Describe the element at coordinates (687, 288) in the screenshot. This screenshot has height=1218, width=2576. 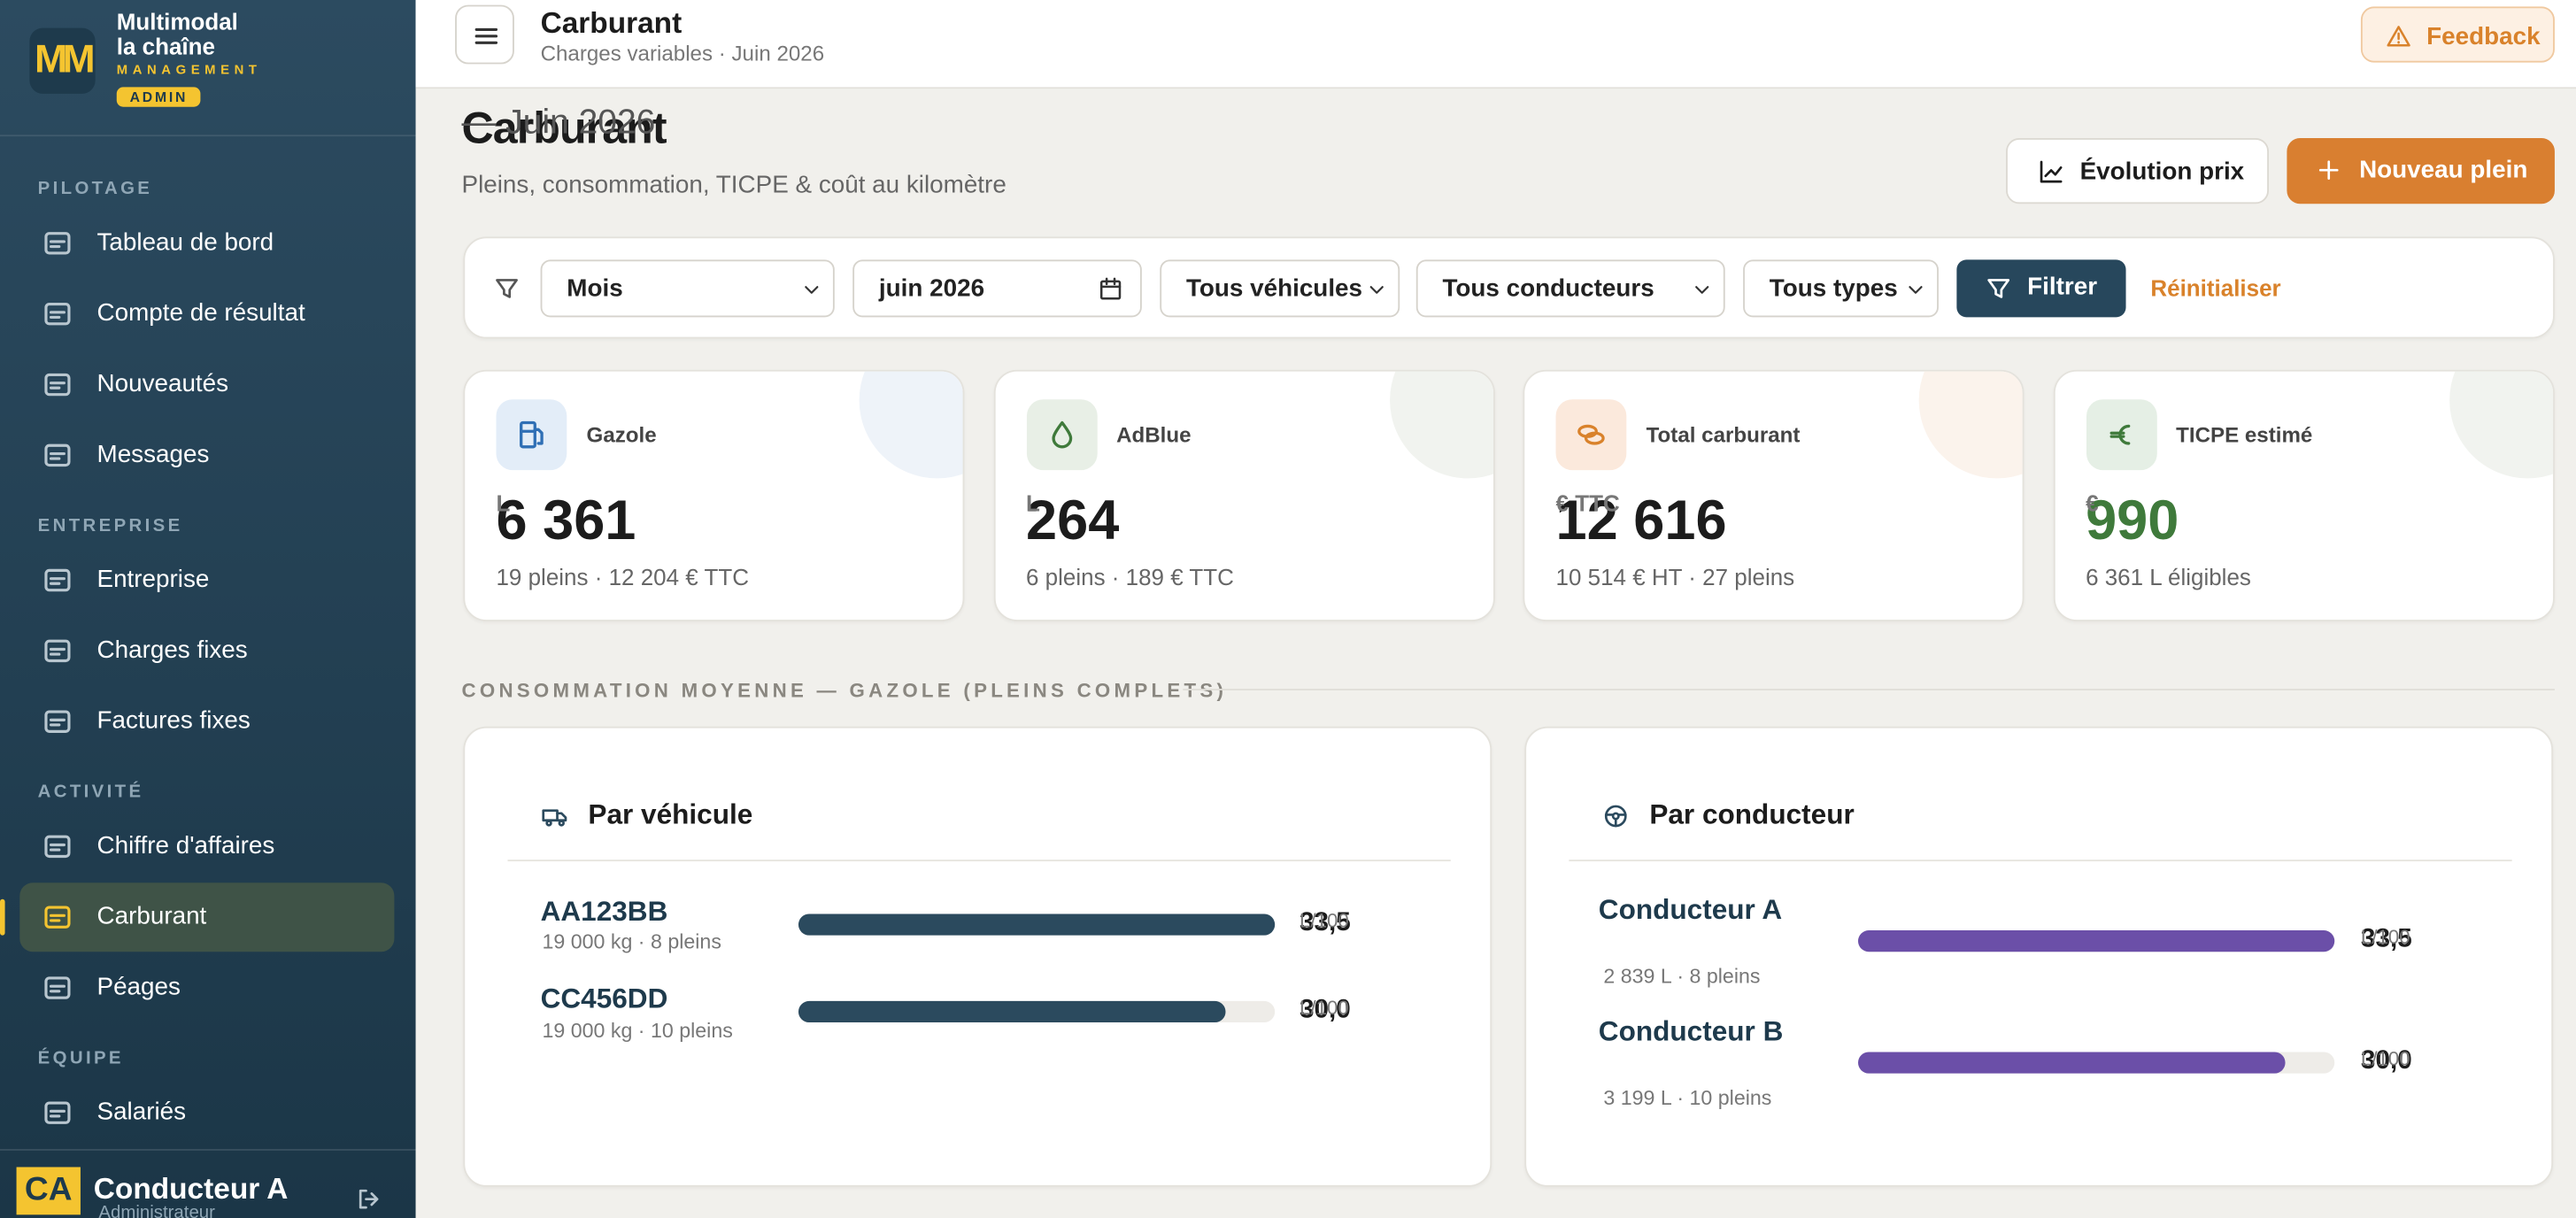
I see `filter-select: Mois` at that location.